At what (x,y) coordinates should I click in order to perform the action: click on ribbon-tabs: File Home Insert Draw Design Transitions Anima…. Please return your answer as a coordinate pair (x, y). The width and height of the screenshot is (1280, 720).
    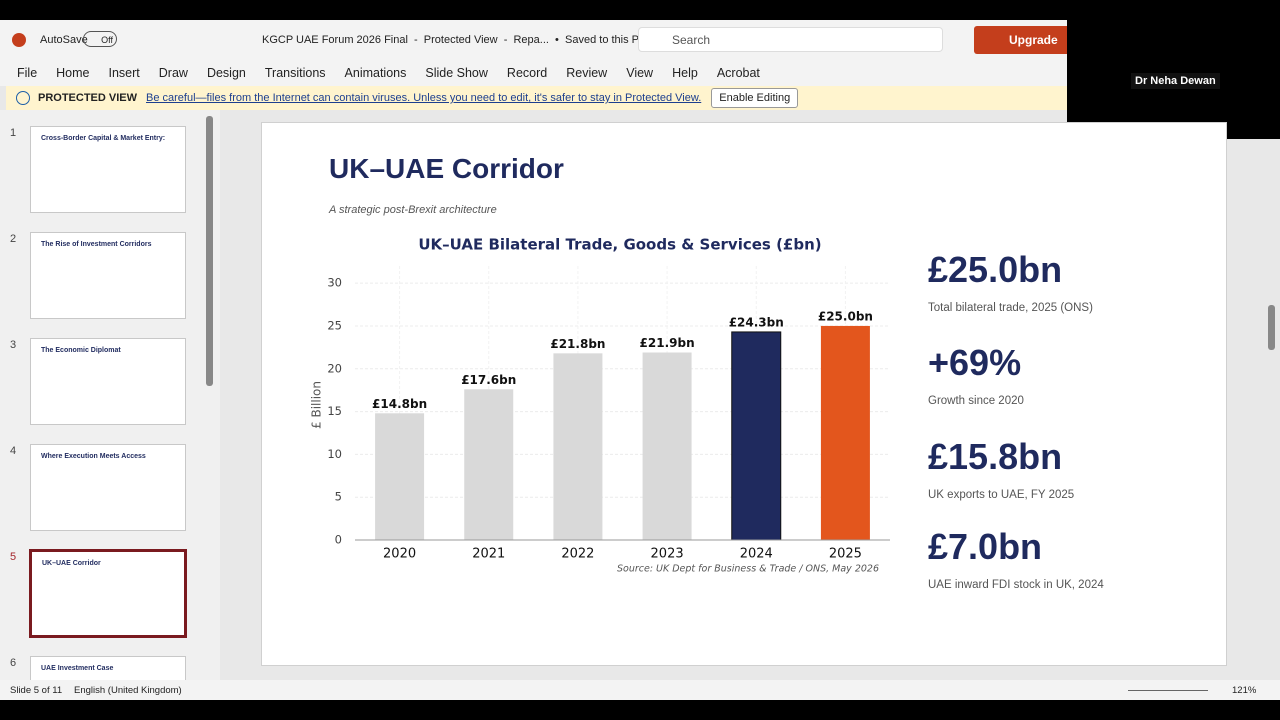
    Looking at the image, I should click on (640, 73).